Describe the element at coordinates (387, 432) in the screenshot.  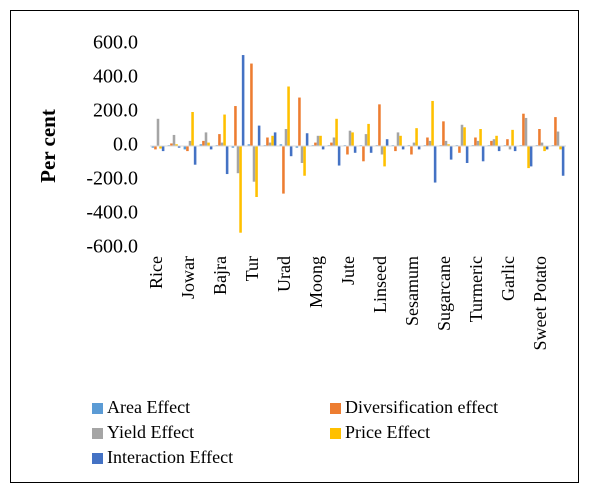
I see `legend-label: Price Effect` at that location.